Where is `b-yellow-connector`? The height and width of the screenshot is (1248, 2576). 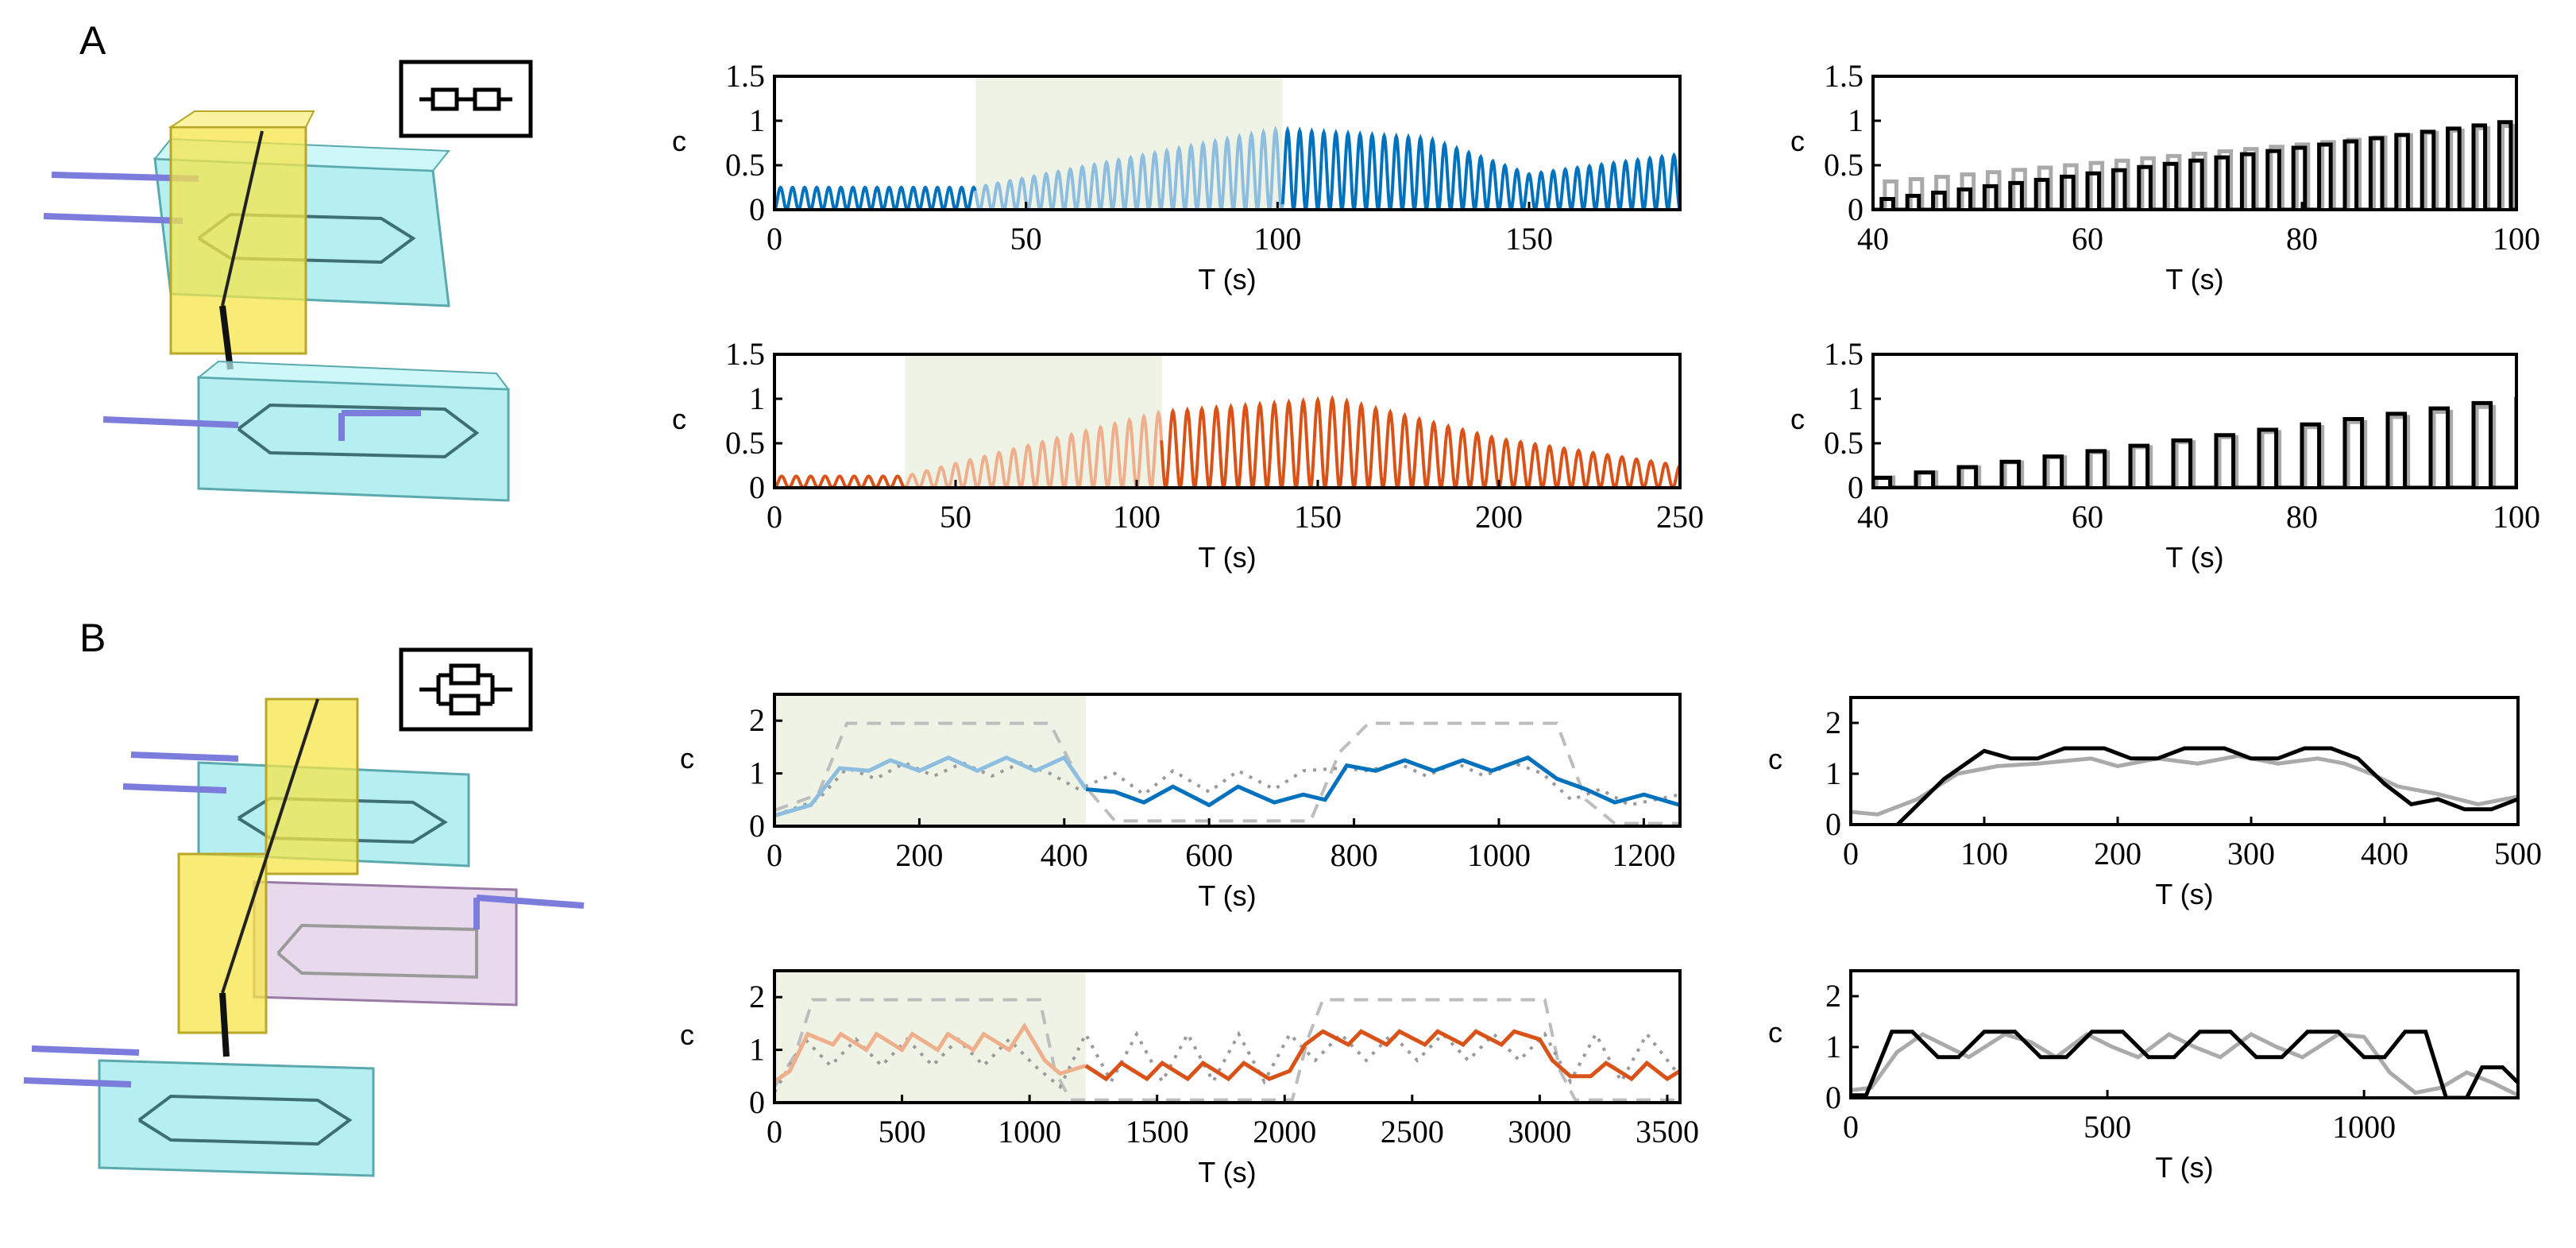 b-yellow-connector is located at coordinates (268, 877).